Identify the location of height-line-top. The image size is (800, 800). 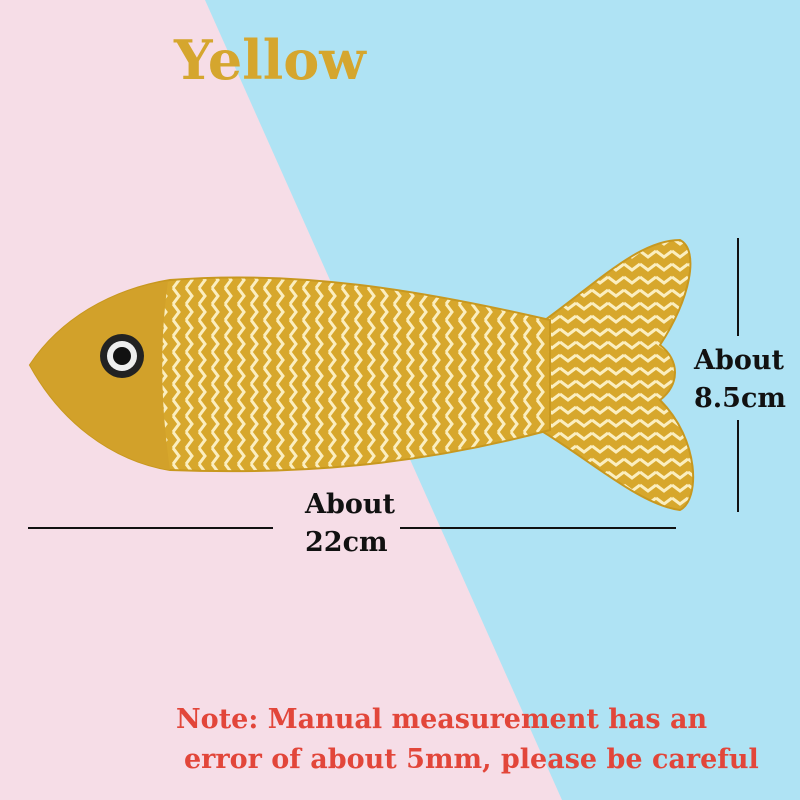
(738, 287).